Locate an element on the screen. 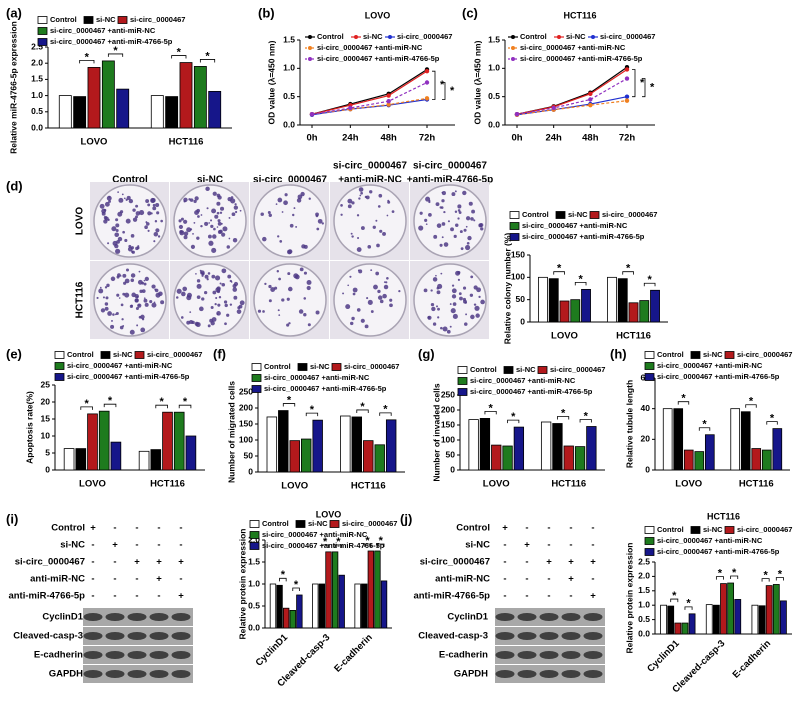  y-tick-label: 15 is located at coordinates (46, 418).